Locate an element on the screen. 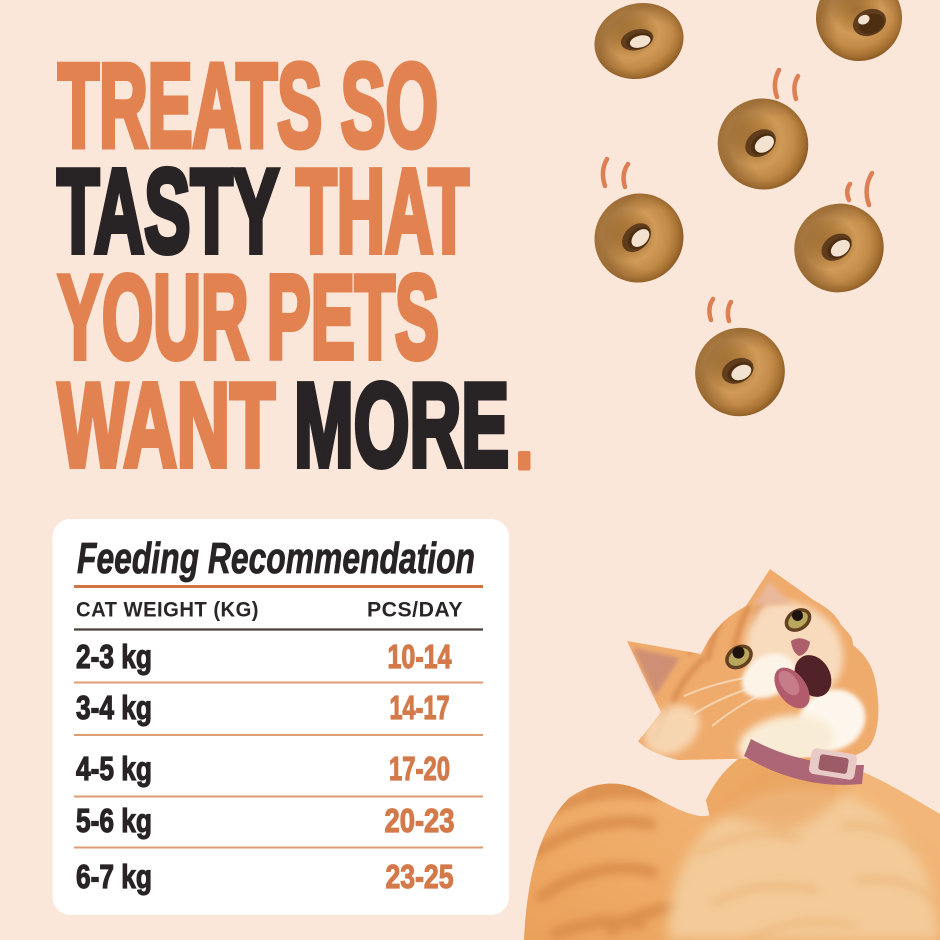 This screenshot has height=940, width=940. svg-text: YOUR PETS is located at coordinates (248, 317).